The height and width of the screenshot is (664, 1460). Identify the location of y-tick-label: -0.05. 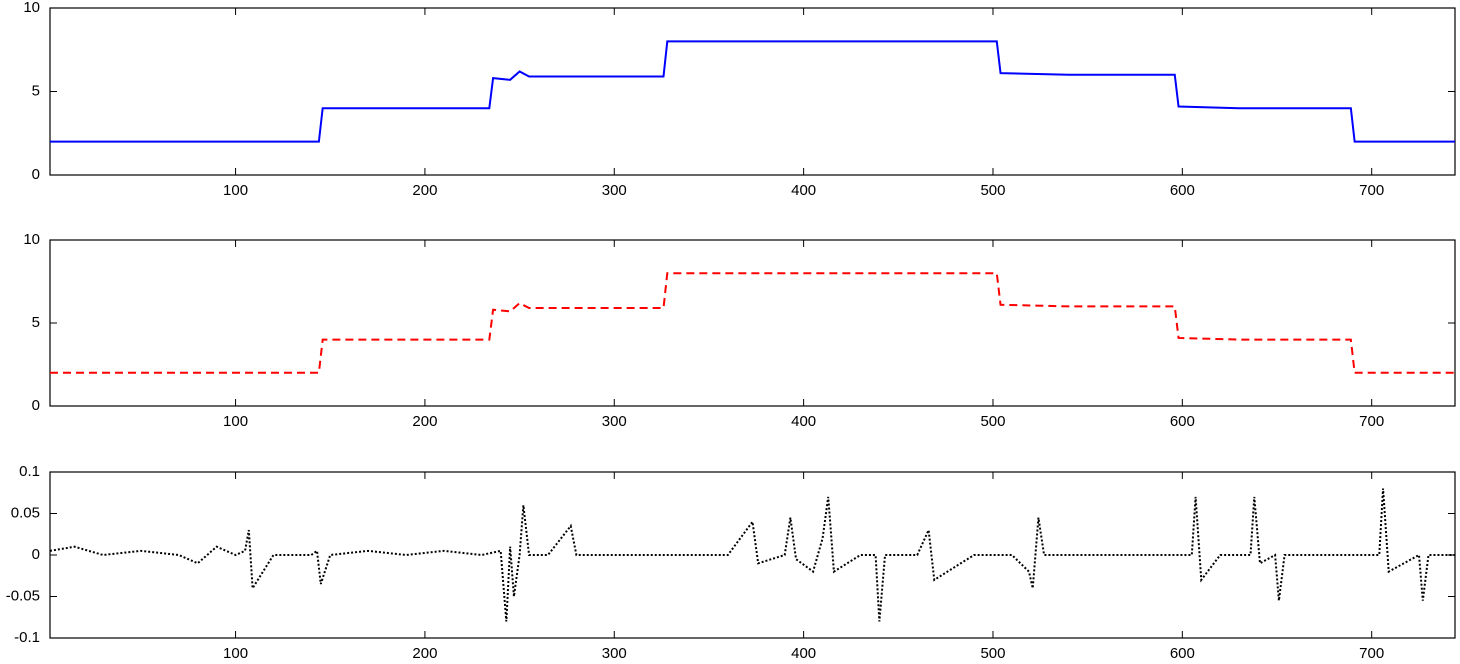
(23, 595).